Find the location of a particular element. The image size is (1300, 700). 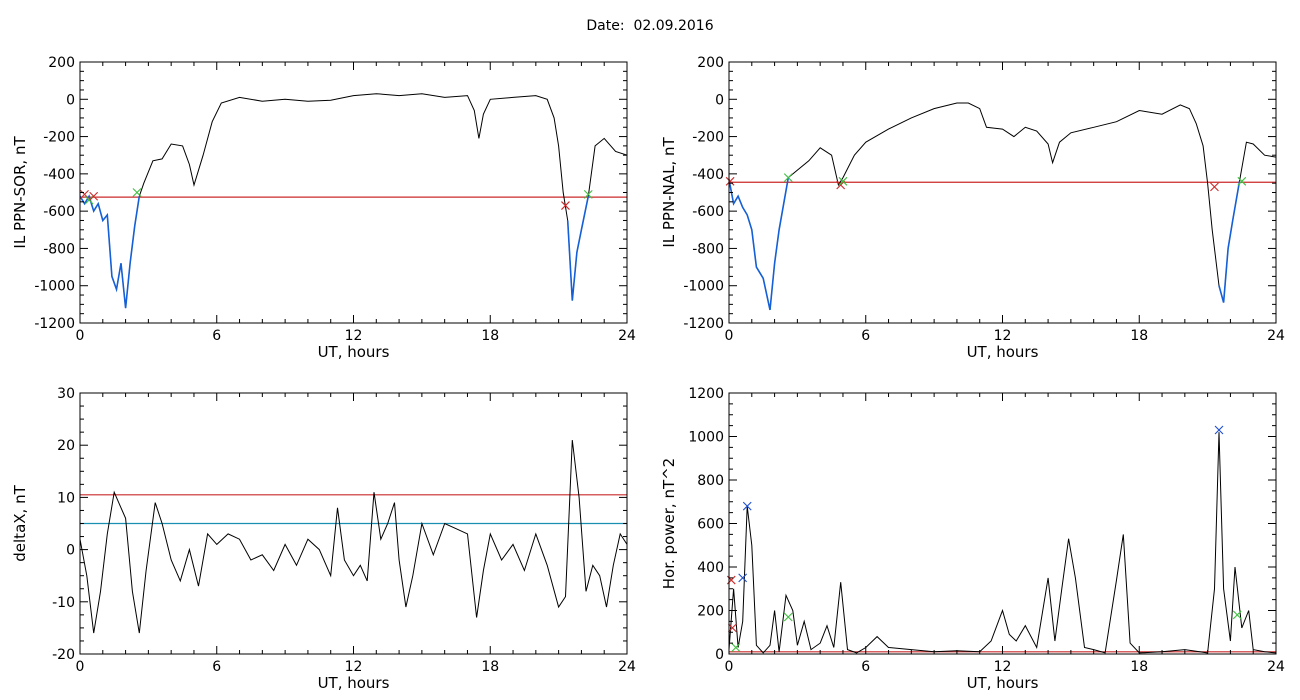

x-tick-label-nal: 18 is located at coordinates (1139, 336).